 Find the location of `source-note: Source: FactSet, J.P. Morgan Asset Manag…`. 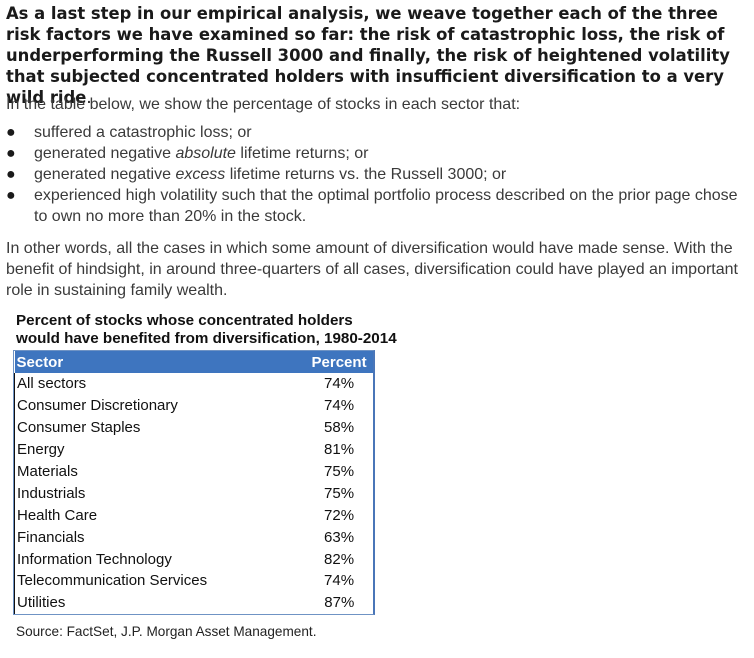

source-note: Source: FactSet, J.P. Morgan Asset Manag… is located at coordinates (166, 631).